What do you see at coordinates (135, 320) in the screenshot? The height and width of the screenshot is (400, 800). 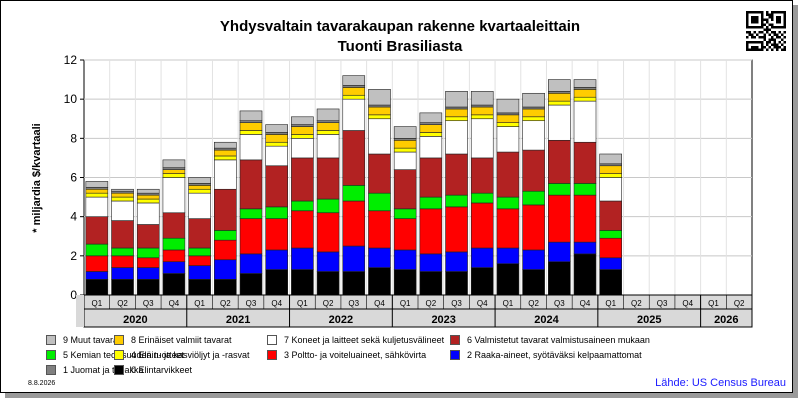 I see `year-label: 2020` at bounding box center [135, 320].